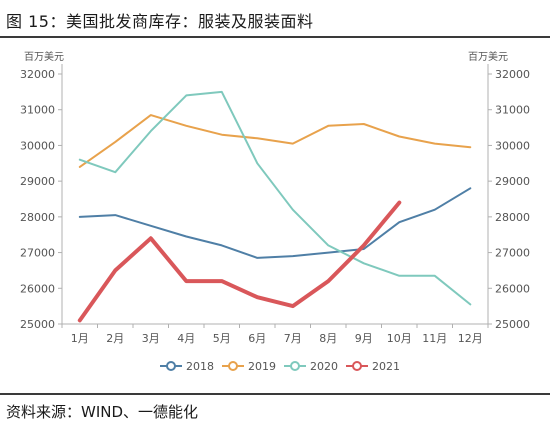 The image size is (550, 427). What do you see at coordinates (470, 338) in the screenshot?
I see `x-tick-label: 12月` at bounding box center [470, 338].